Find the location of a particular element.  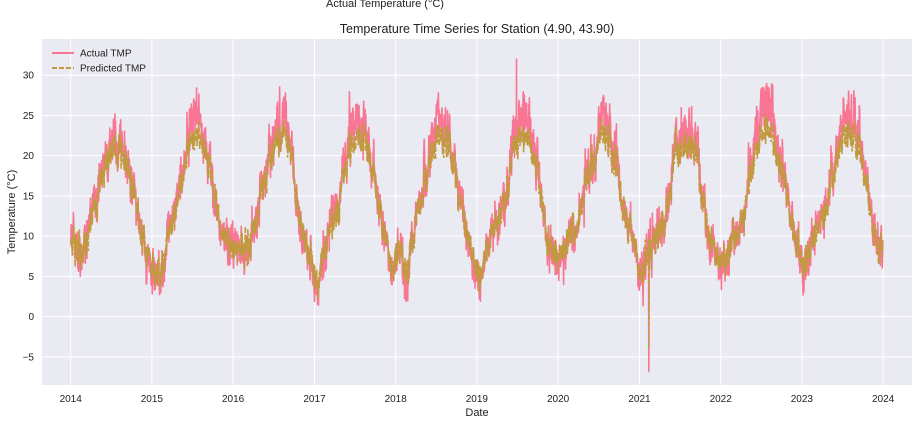

x-tick-label: 2017 is located at coordinates (314, 399).